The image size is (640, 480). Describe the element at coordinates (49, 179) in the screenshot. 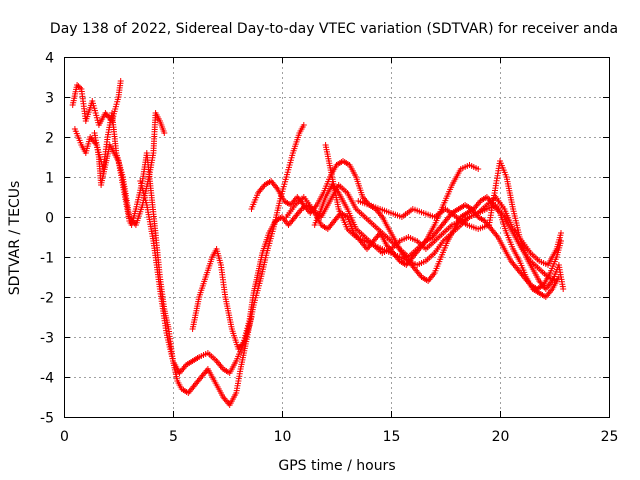

I see `y-tick-label: 1` at that location.